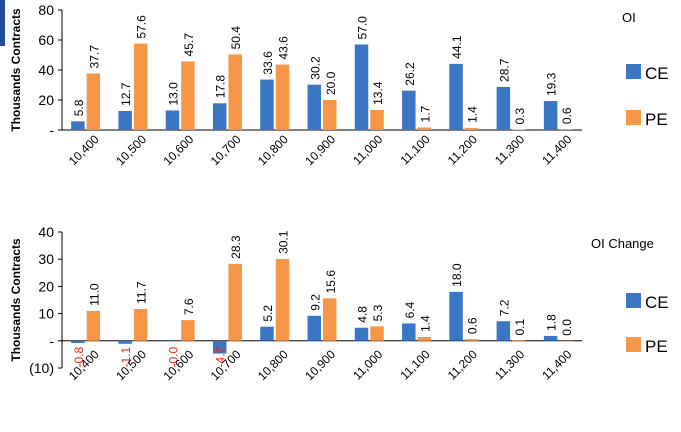 The height and width of the screenshot is (432, 681). What do you see at coordinates (425, 323) in the screenshot?
I see `chart-1-data-label: 1.4` at bounding box center [425, 323].